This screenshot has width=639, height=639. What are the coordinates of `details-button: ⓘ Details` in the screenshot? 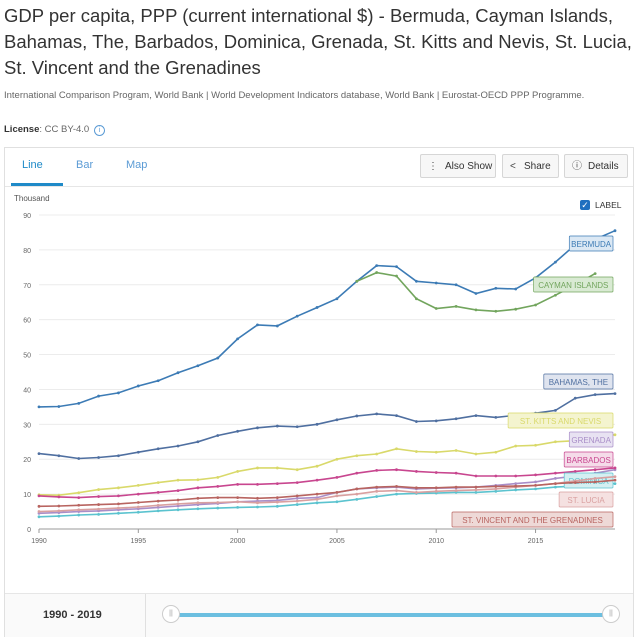 It's located at (596, 166).